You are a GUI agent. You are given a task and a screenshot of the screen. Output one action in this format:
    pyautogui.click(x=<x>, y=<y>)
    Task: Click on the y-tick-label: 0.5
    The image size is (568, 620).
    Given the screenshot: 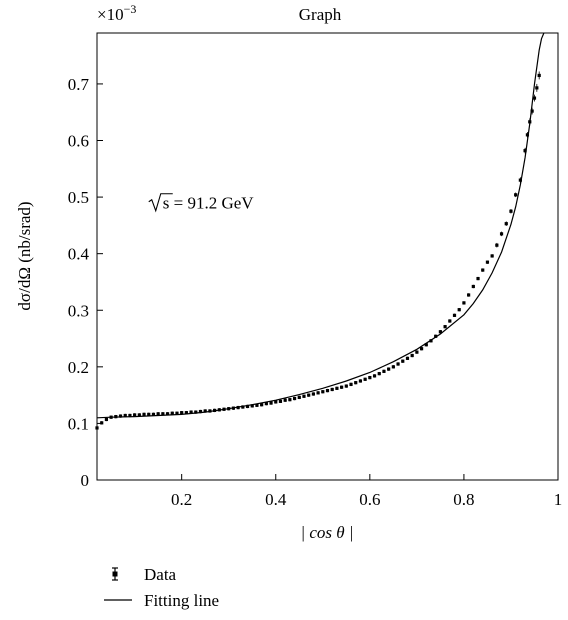 What is the action you would take?
    pyautogui.click(x=78, y=197)
    